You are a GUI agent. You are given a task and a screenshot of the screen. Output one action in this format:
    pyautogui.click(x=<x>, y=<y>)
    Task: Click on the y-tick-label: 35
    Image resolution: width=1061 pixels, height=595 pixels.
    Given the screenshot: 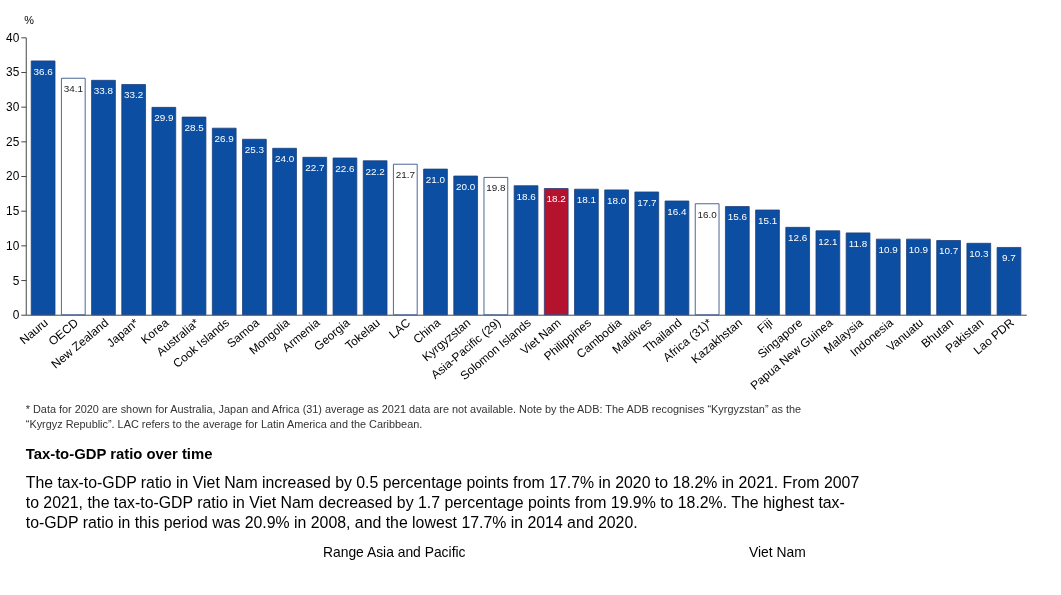 What is the action you would take?
    pyautogui.click(x=13, y=72)
    